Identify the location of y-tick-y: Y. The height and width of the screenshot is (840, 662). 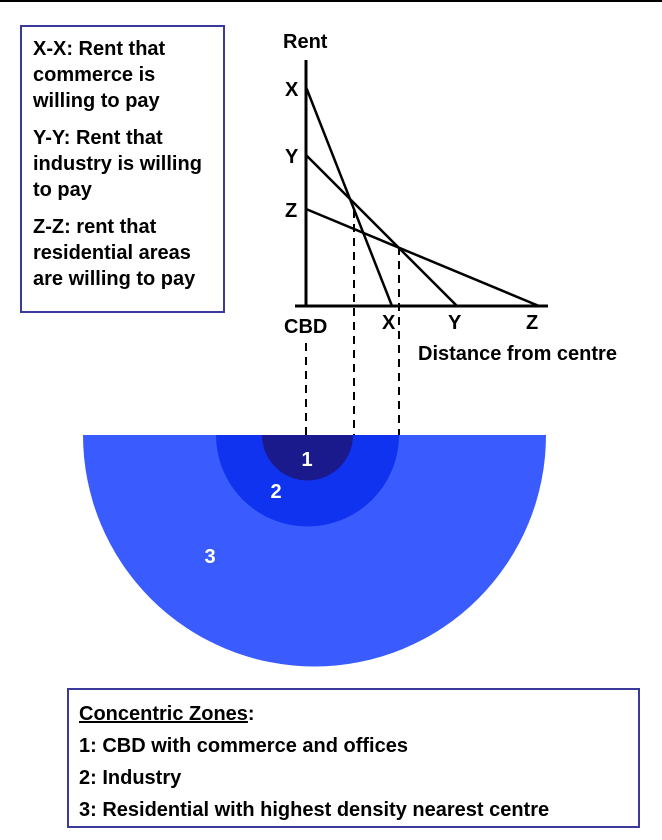
(292, 157).